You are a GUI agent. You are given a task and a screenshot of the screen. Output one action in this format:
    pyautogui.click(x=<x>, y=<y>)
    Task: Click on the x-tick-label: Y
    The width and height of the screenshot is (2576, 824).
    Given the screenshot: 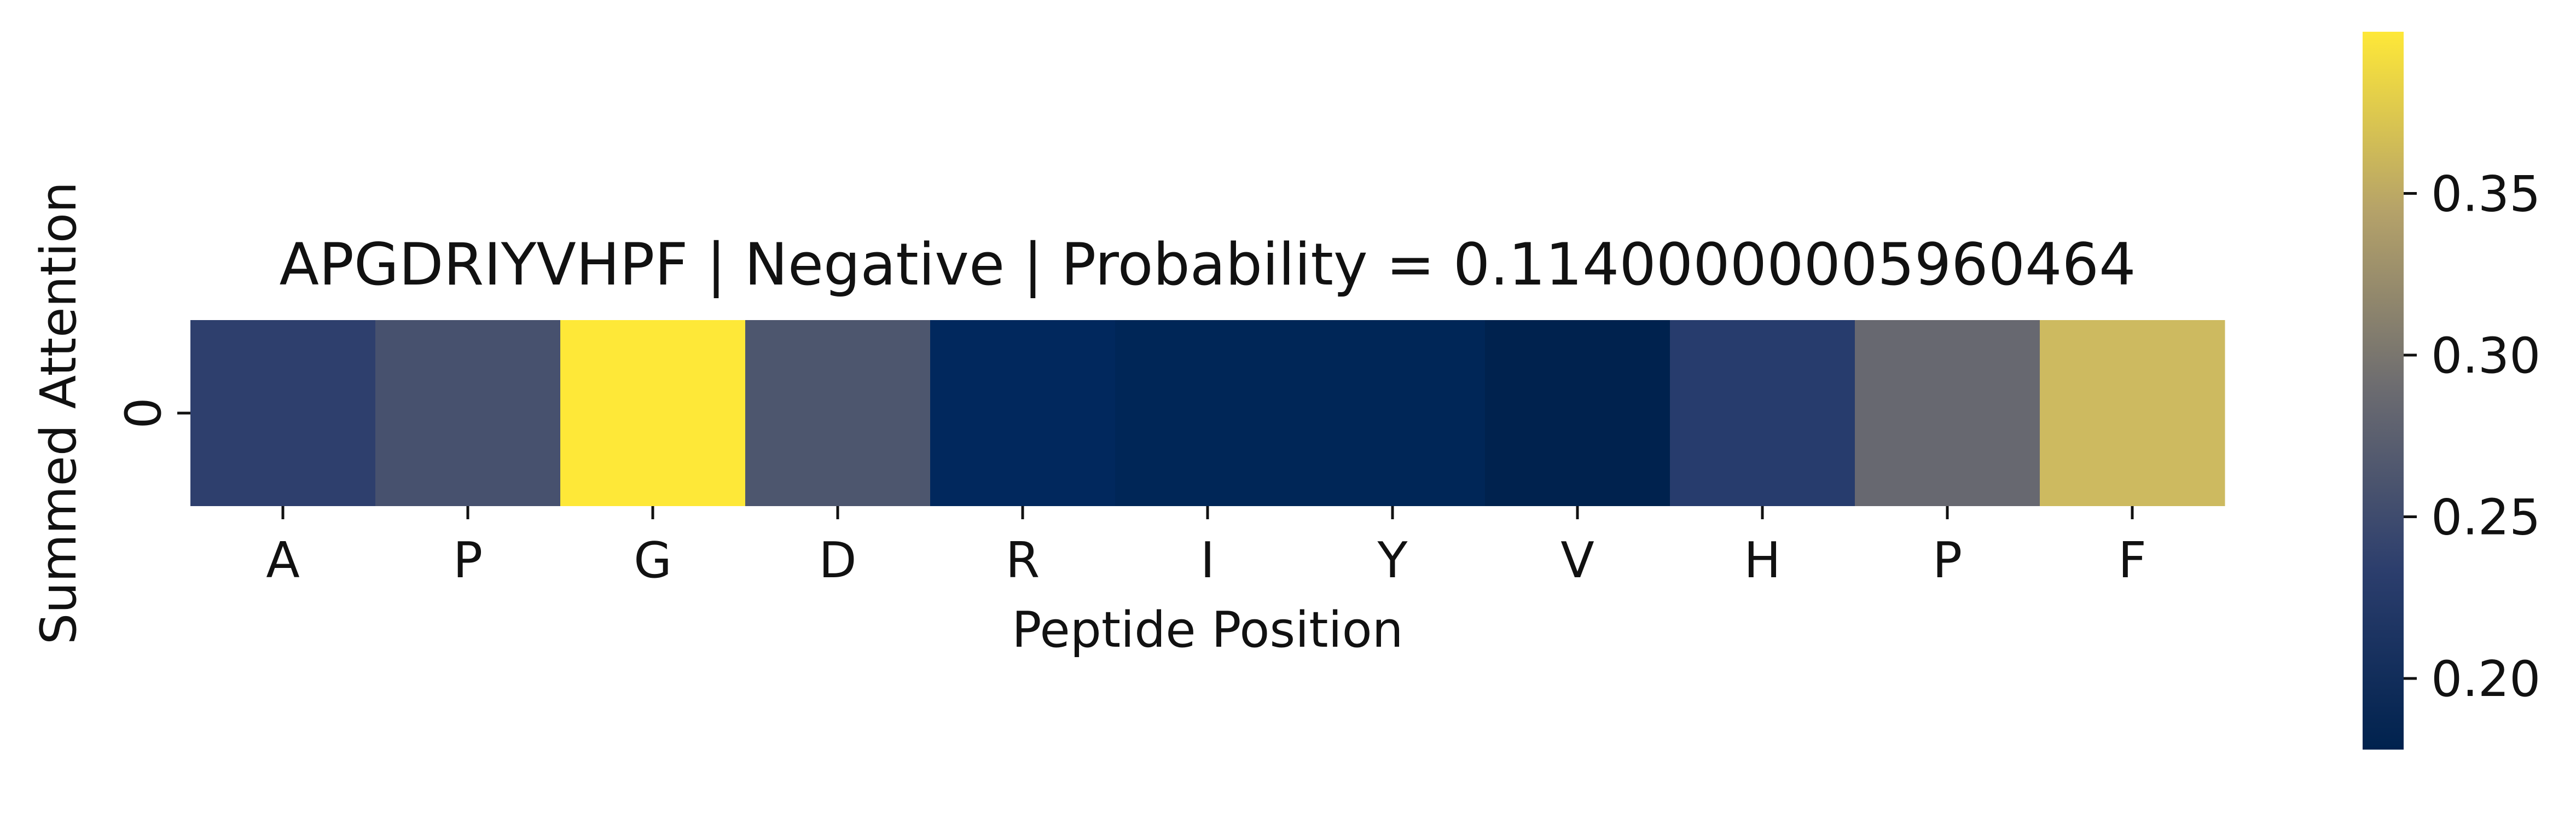 What is the action you would take?
    pyautogui.click(x=1392, y=560)
    